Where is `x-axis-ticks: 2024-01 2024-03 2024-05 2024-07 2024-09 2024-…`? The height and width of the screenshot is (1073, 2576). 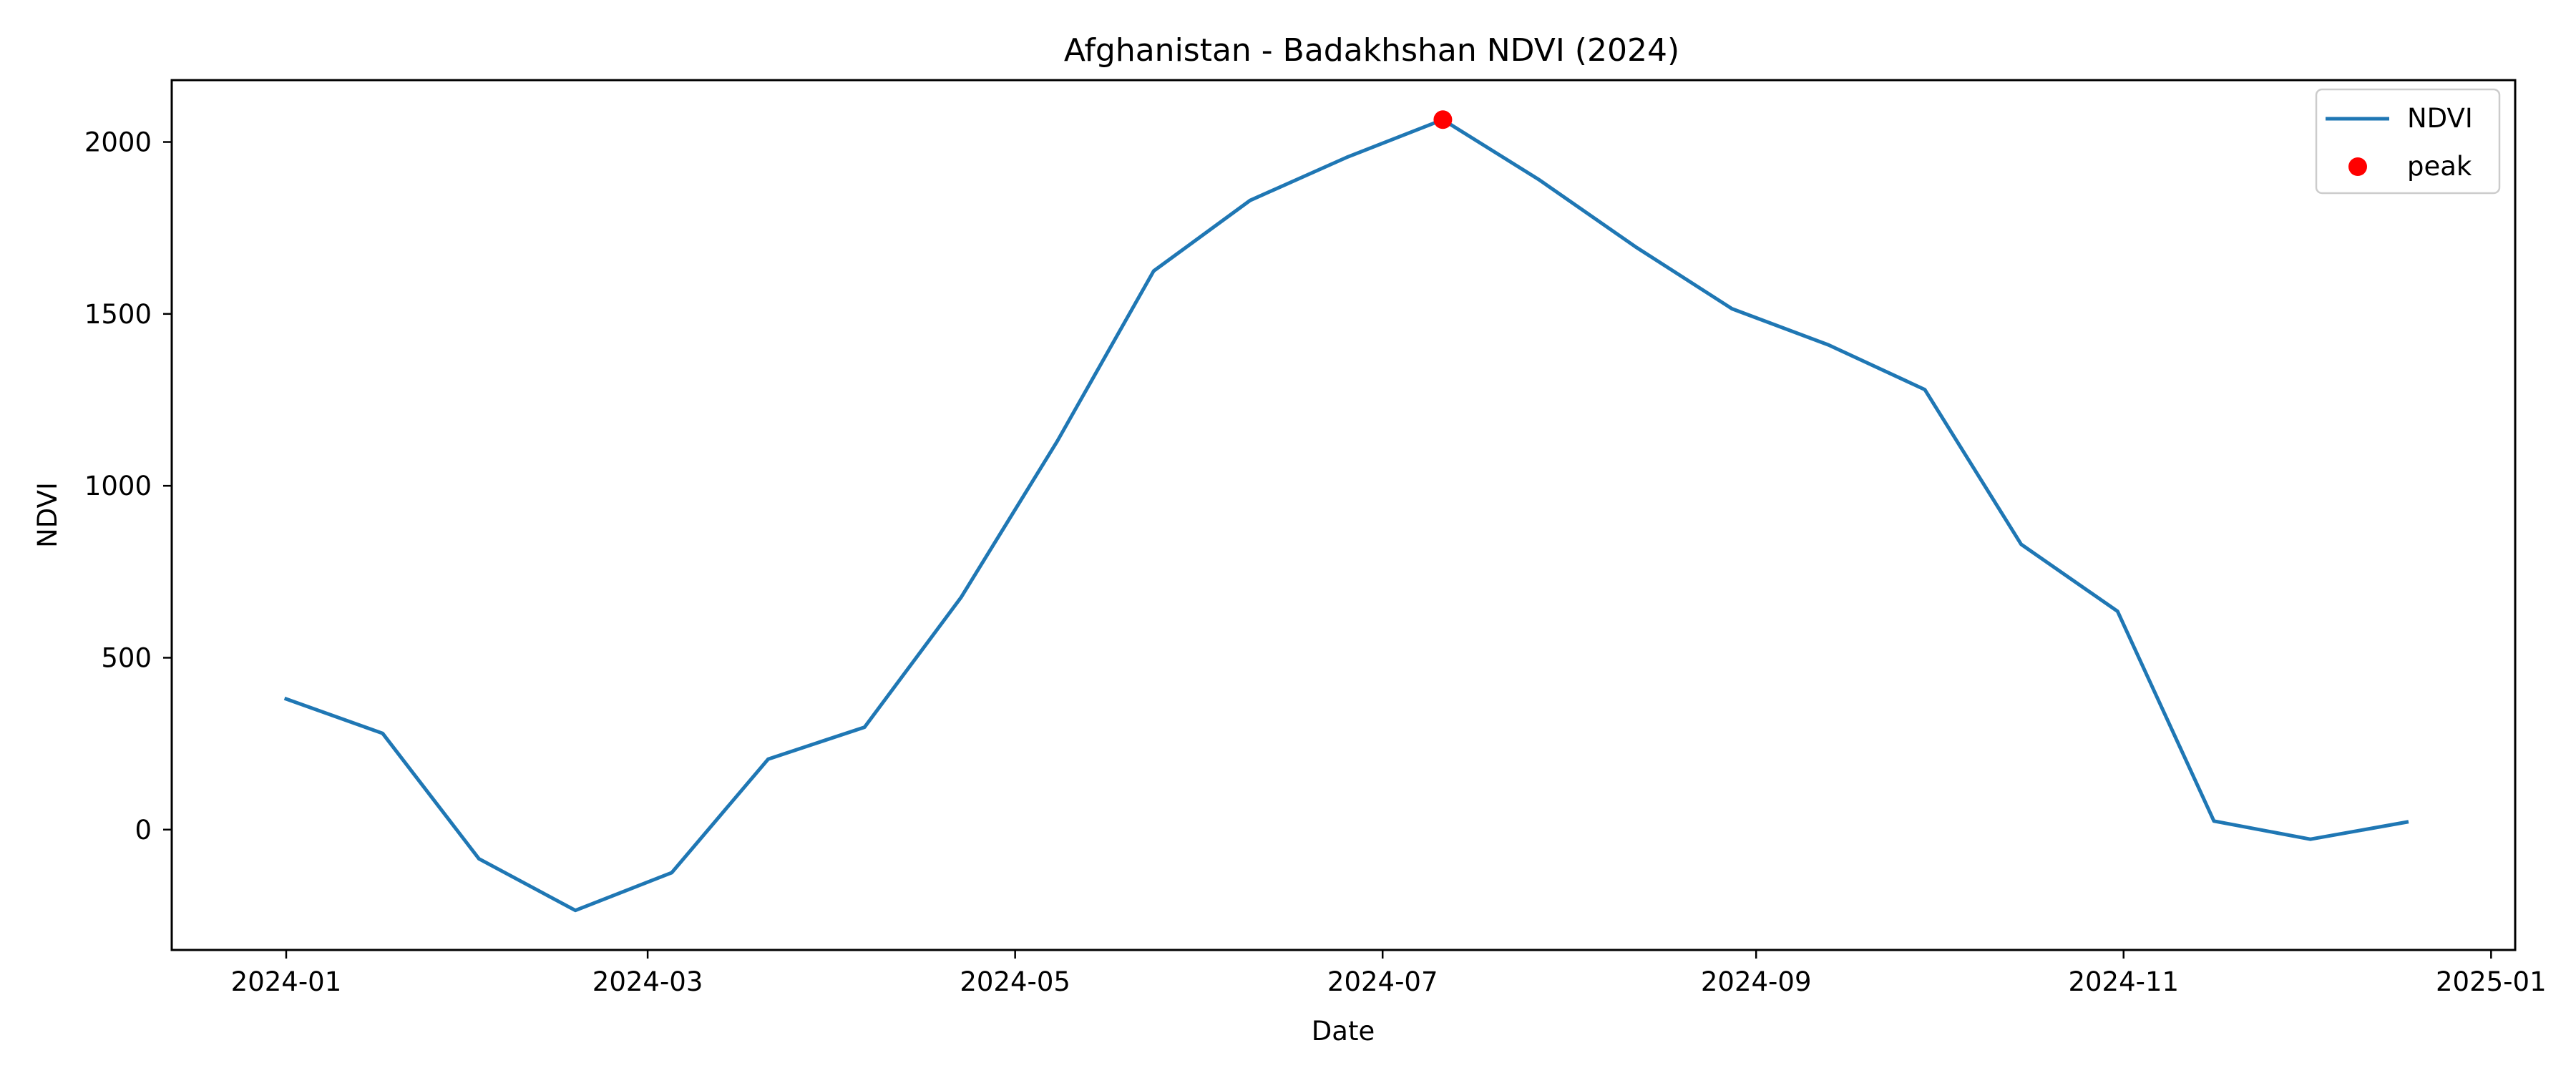
x-axis-ticks: 2024-01 2024-03 2024-05 2024-07 2024-09 2024-… is located at coordinates (1389, 973).